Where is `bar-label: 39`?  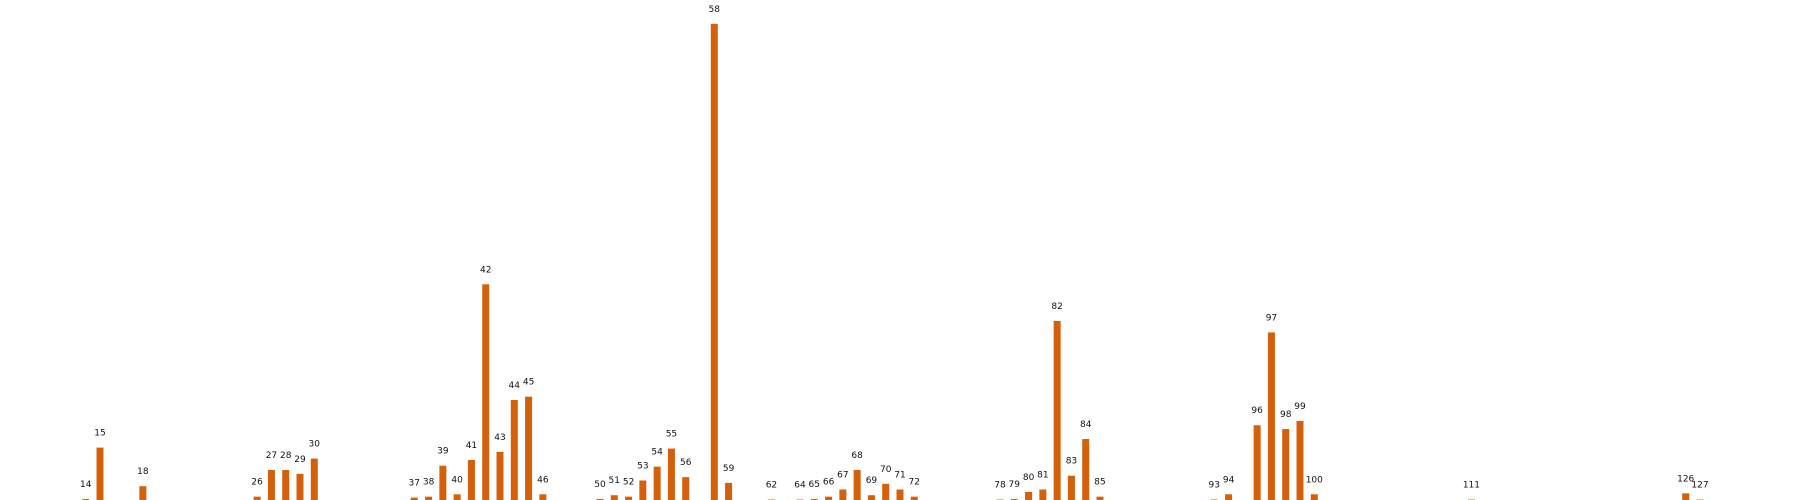
bar-label: 39 is located at coordinates (443, 452).